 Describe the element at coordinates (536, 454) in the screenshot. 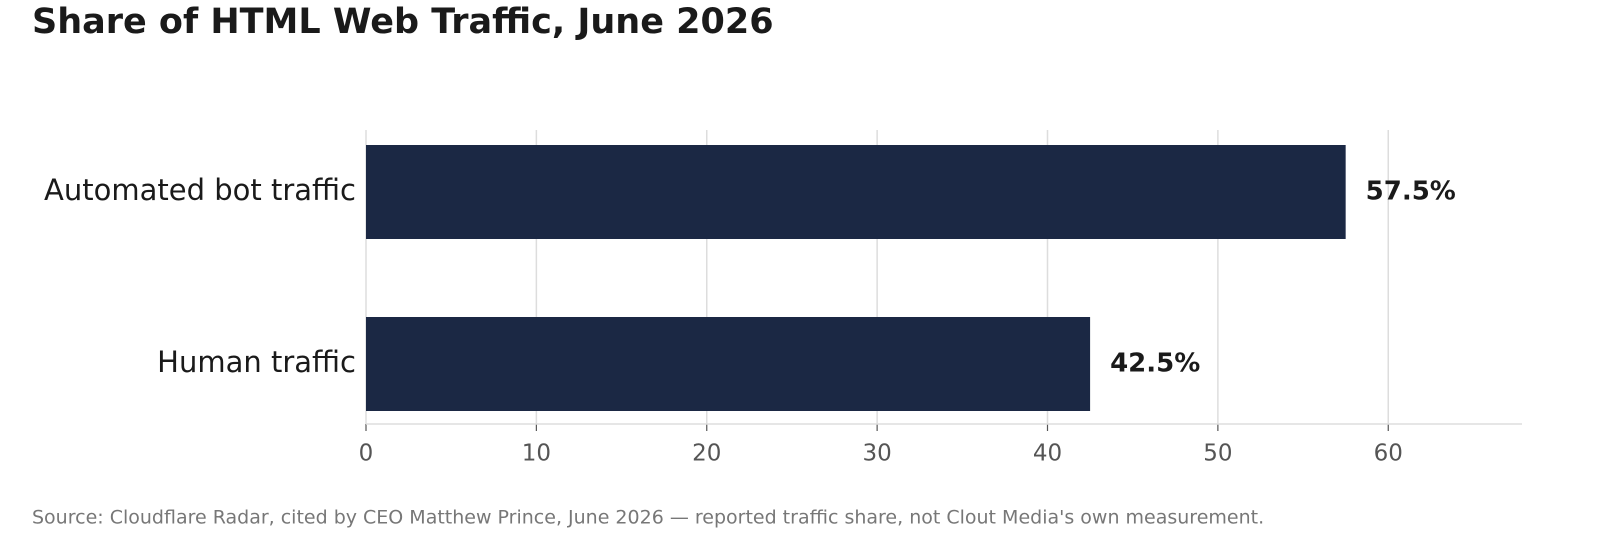

I see `x-tick-label: 10` at that location.